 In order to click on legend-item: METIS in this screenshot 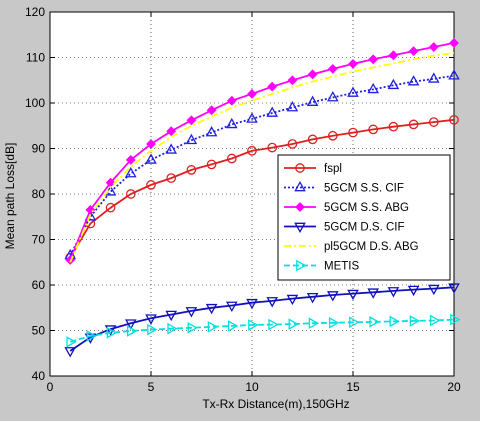, I will do `click(321, 266)`.